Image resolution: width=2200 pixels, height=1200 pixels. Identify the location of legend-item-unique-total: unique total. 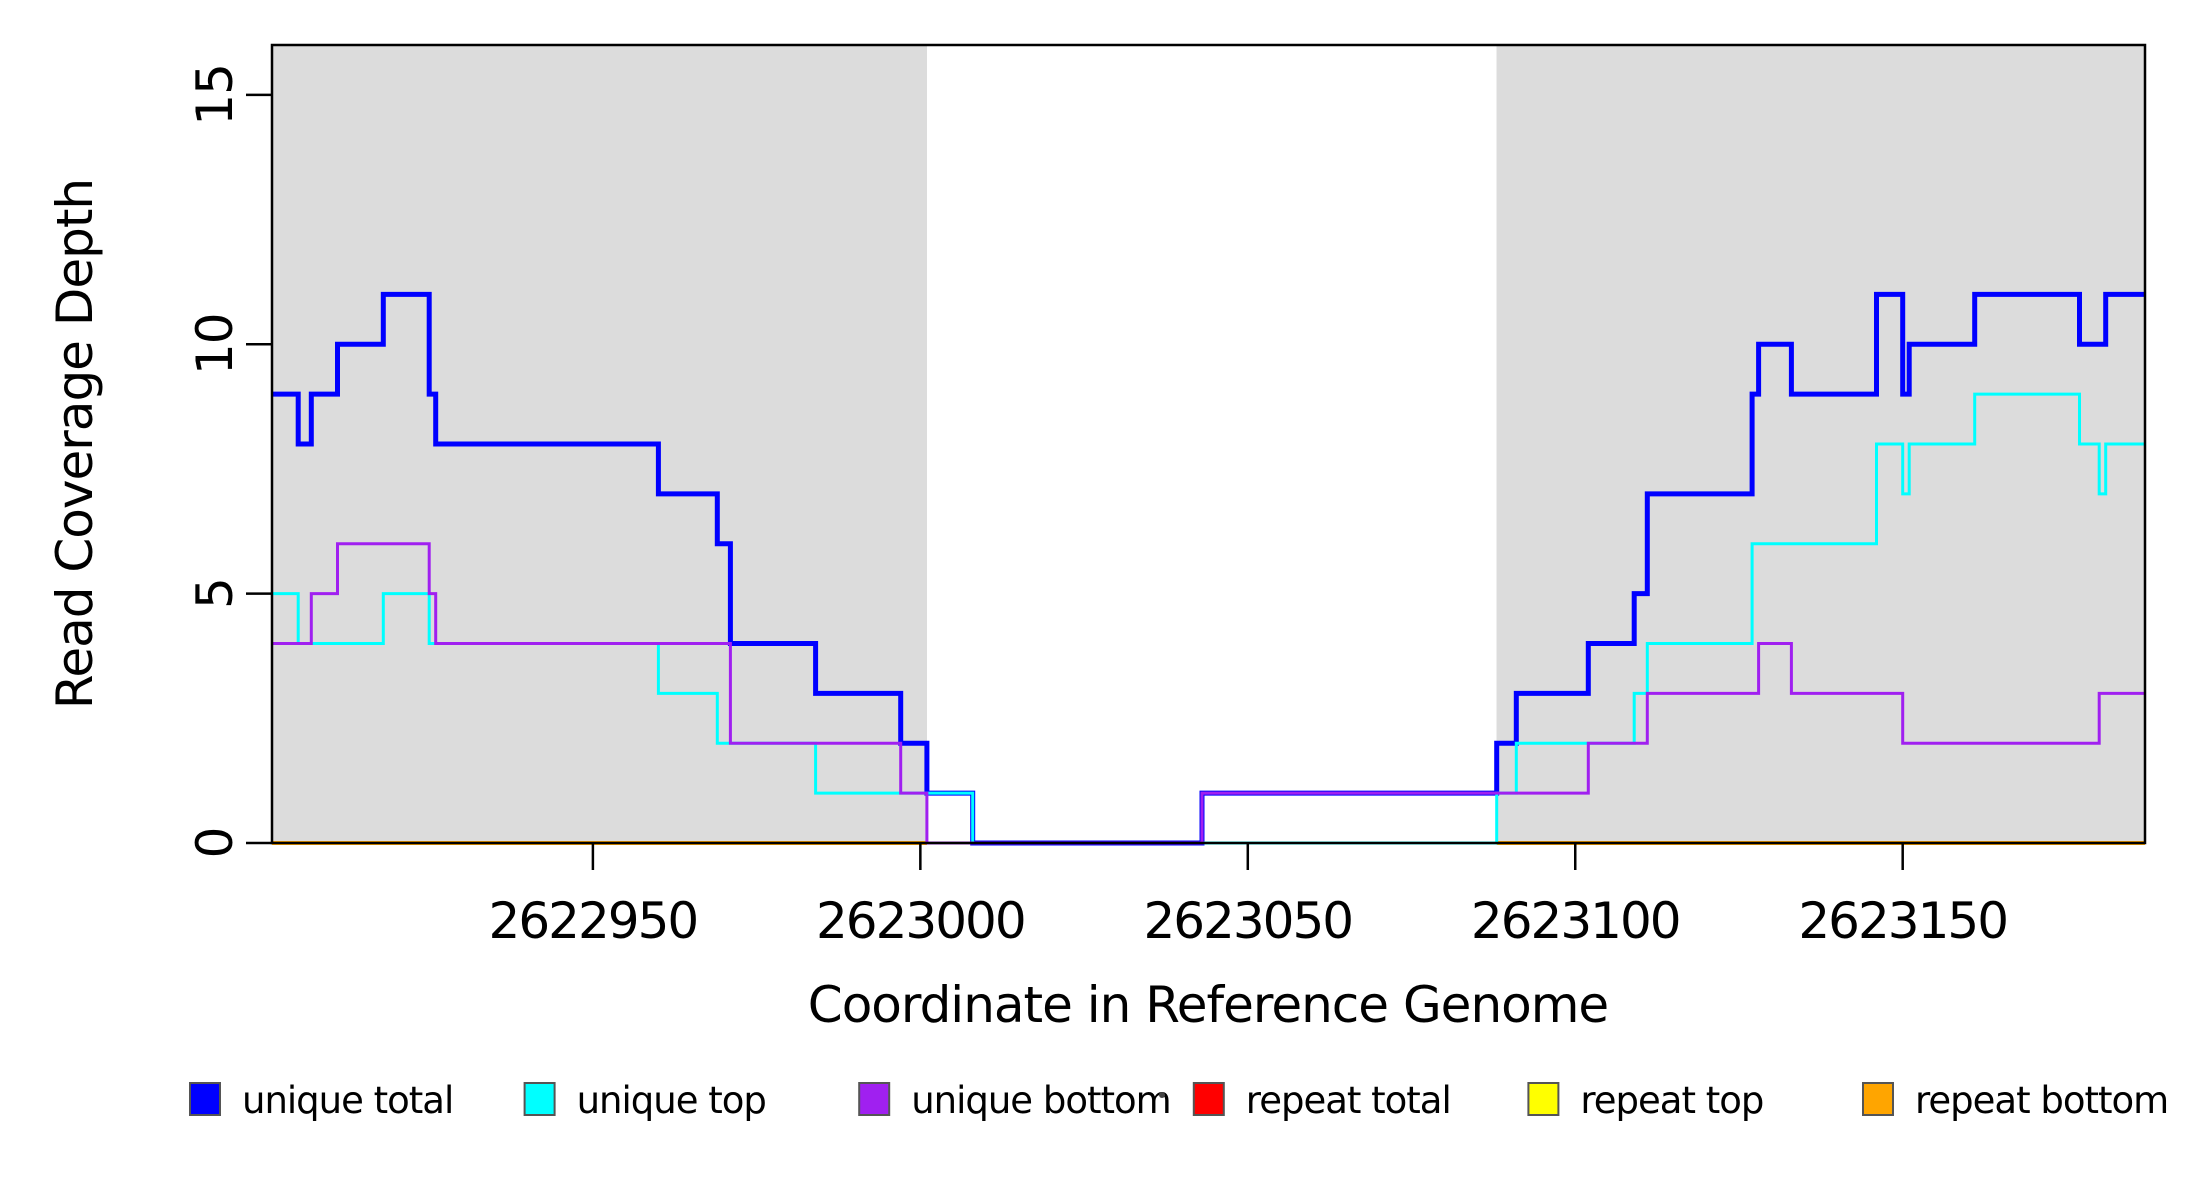
(321, 1100).